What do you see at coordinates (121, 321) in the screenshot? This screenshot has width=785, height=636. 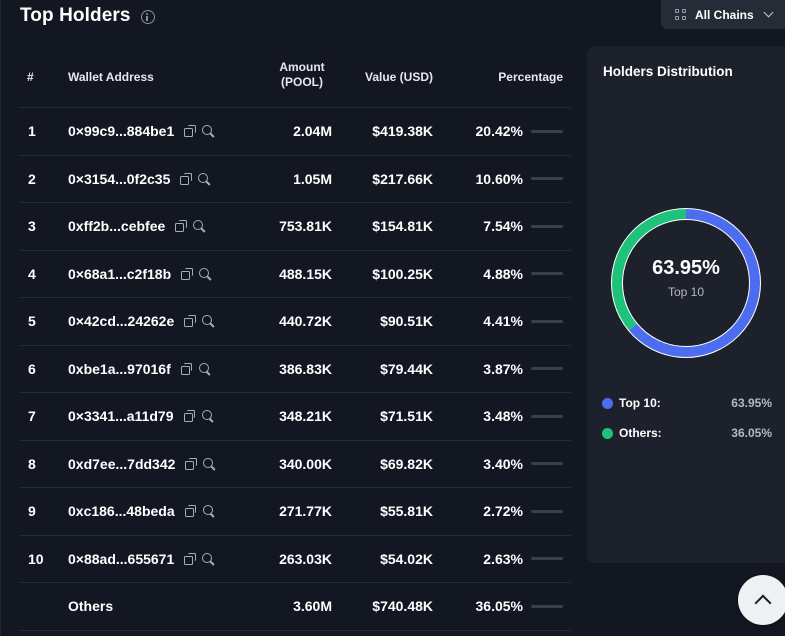 I see `wallet-address-link: 0×42cd...24262e` at bounding box center [121, 321].